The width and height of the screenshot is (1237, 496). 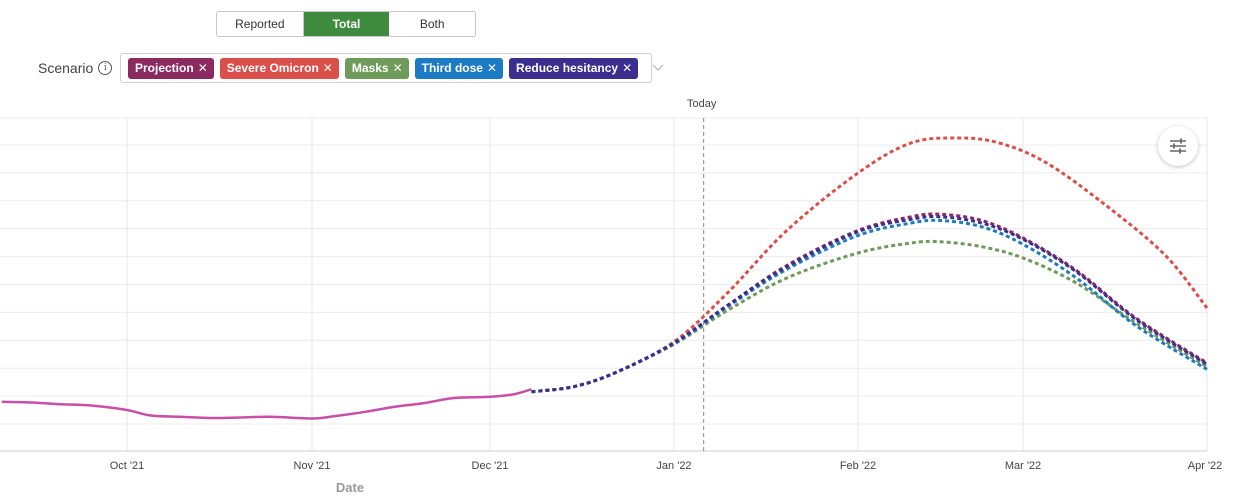 I want to click on chip-label: Reduce hesitancy, so click(x=567, y=68).